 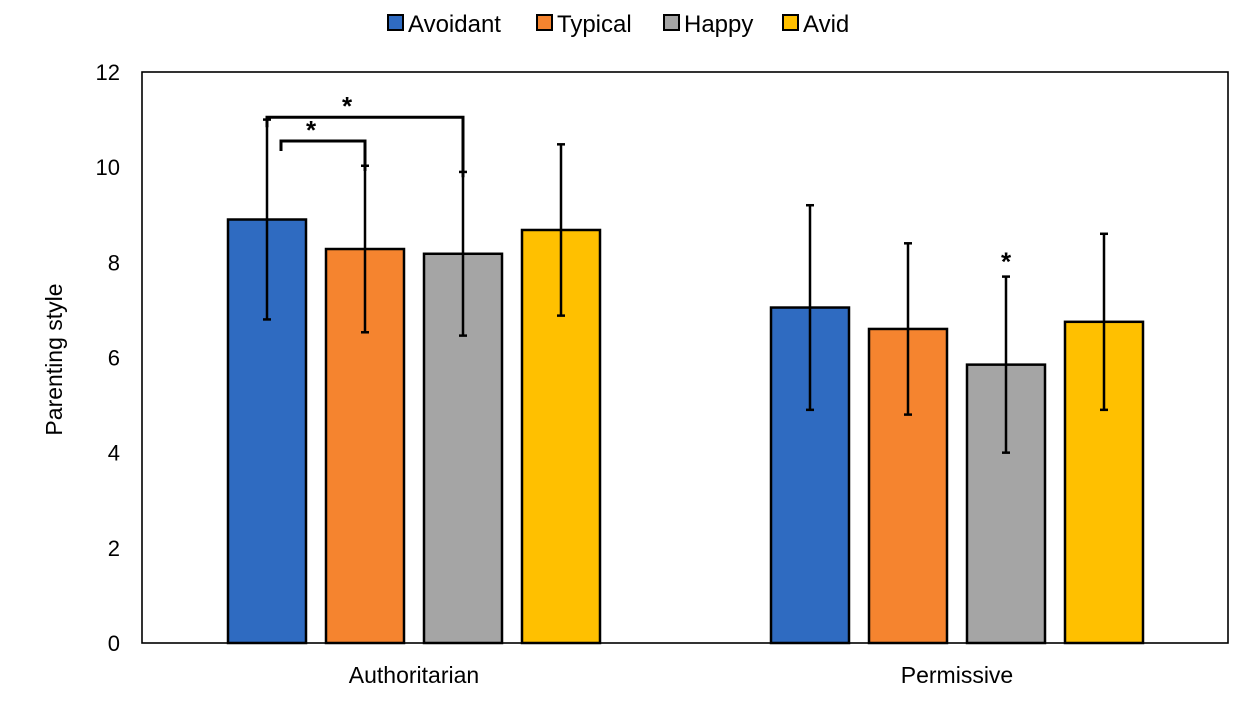 What do you see at coordinates (544, 22) in the screenshot?
I see `legend-swatch-typical` at bounding box center [544, 22].